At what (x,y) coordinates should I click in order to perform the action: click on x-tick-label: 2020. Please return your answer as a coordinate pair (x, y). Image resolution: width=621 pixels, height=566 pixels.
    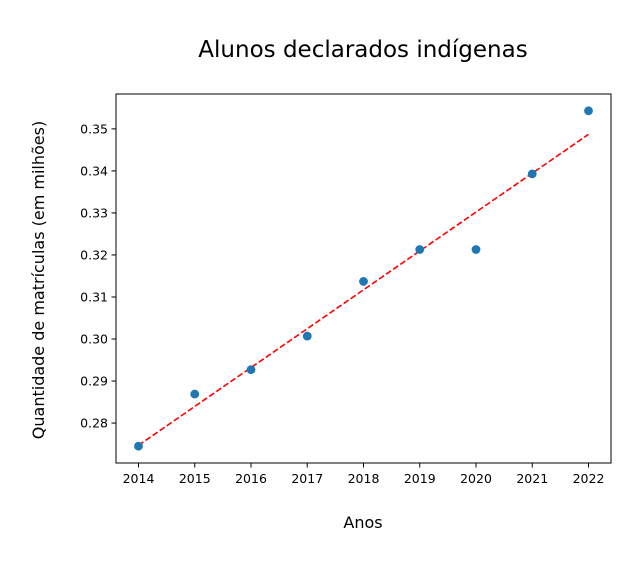
    Looking at the image, I should click on (476, 478).